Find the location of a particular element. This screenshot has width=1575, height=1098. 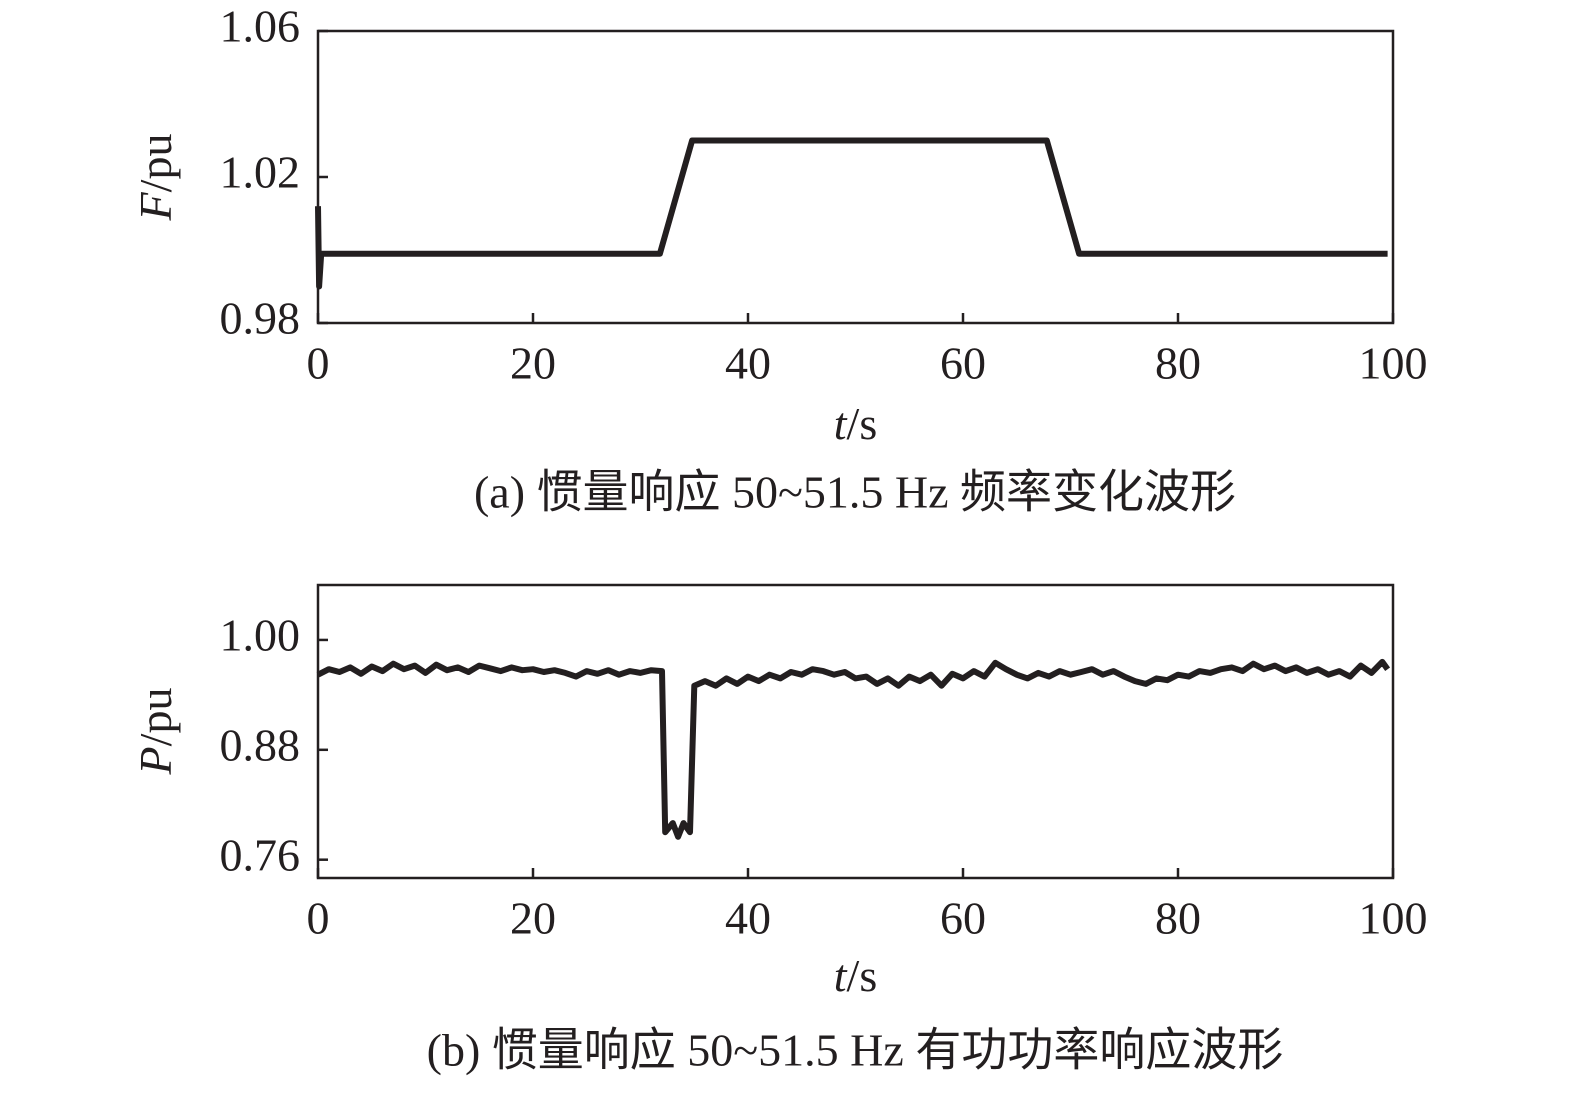

y-tick-label: 0.76 is located at coordinates (260, 854).